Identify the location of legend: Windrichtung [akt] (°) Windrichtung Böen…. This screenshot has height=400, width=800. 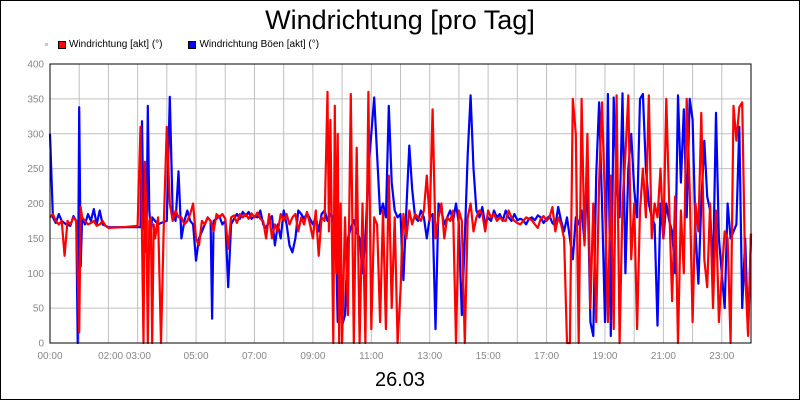
(195, 44).